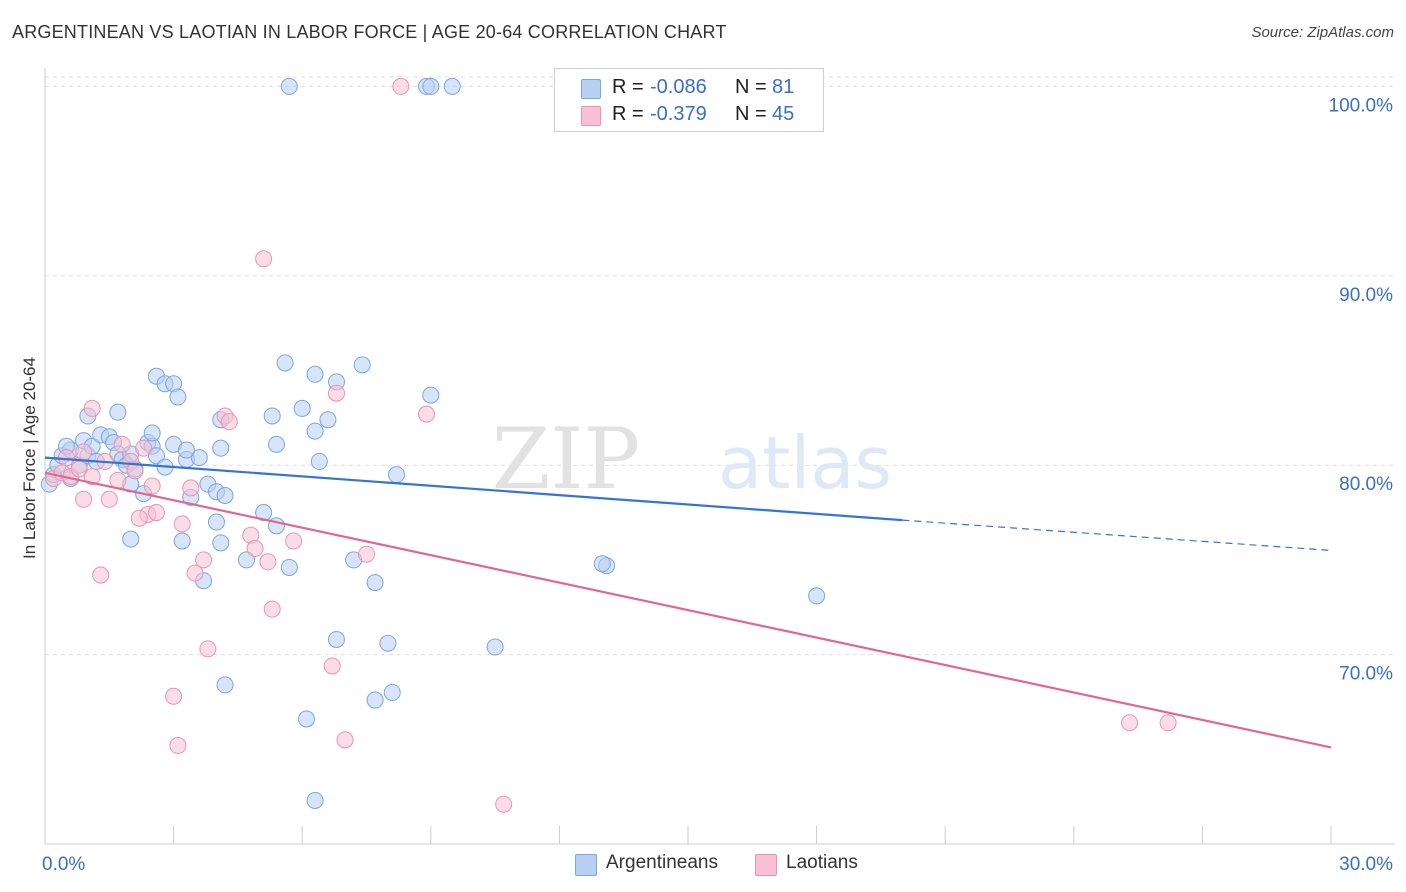 The width and height of the screenshot is (1406, 892). I want to click on y-axis-label: In Labor Force | Age 20-64, so click(29, 458).